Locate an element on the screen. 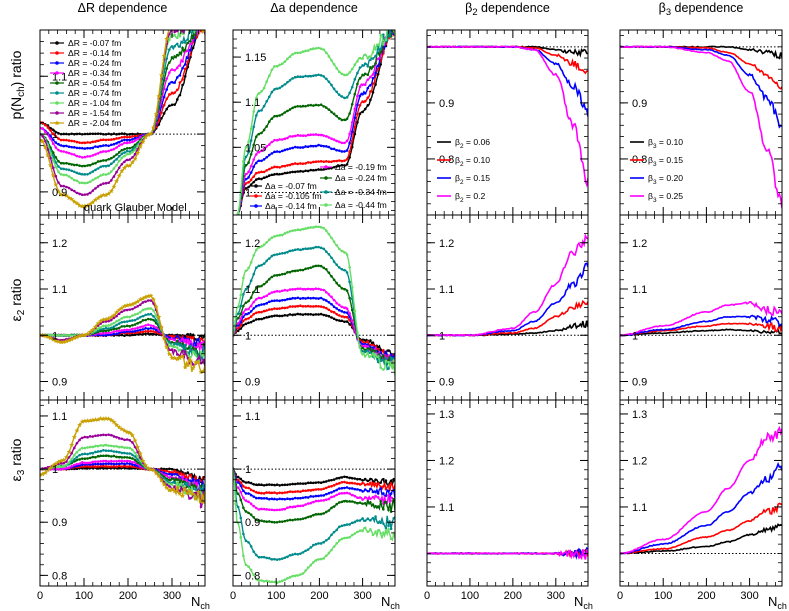 Image resolution: width=789 pixels, height=611 pixels. y-tick-label: 1.2 is located at coordinates (446, 461).